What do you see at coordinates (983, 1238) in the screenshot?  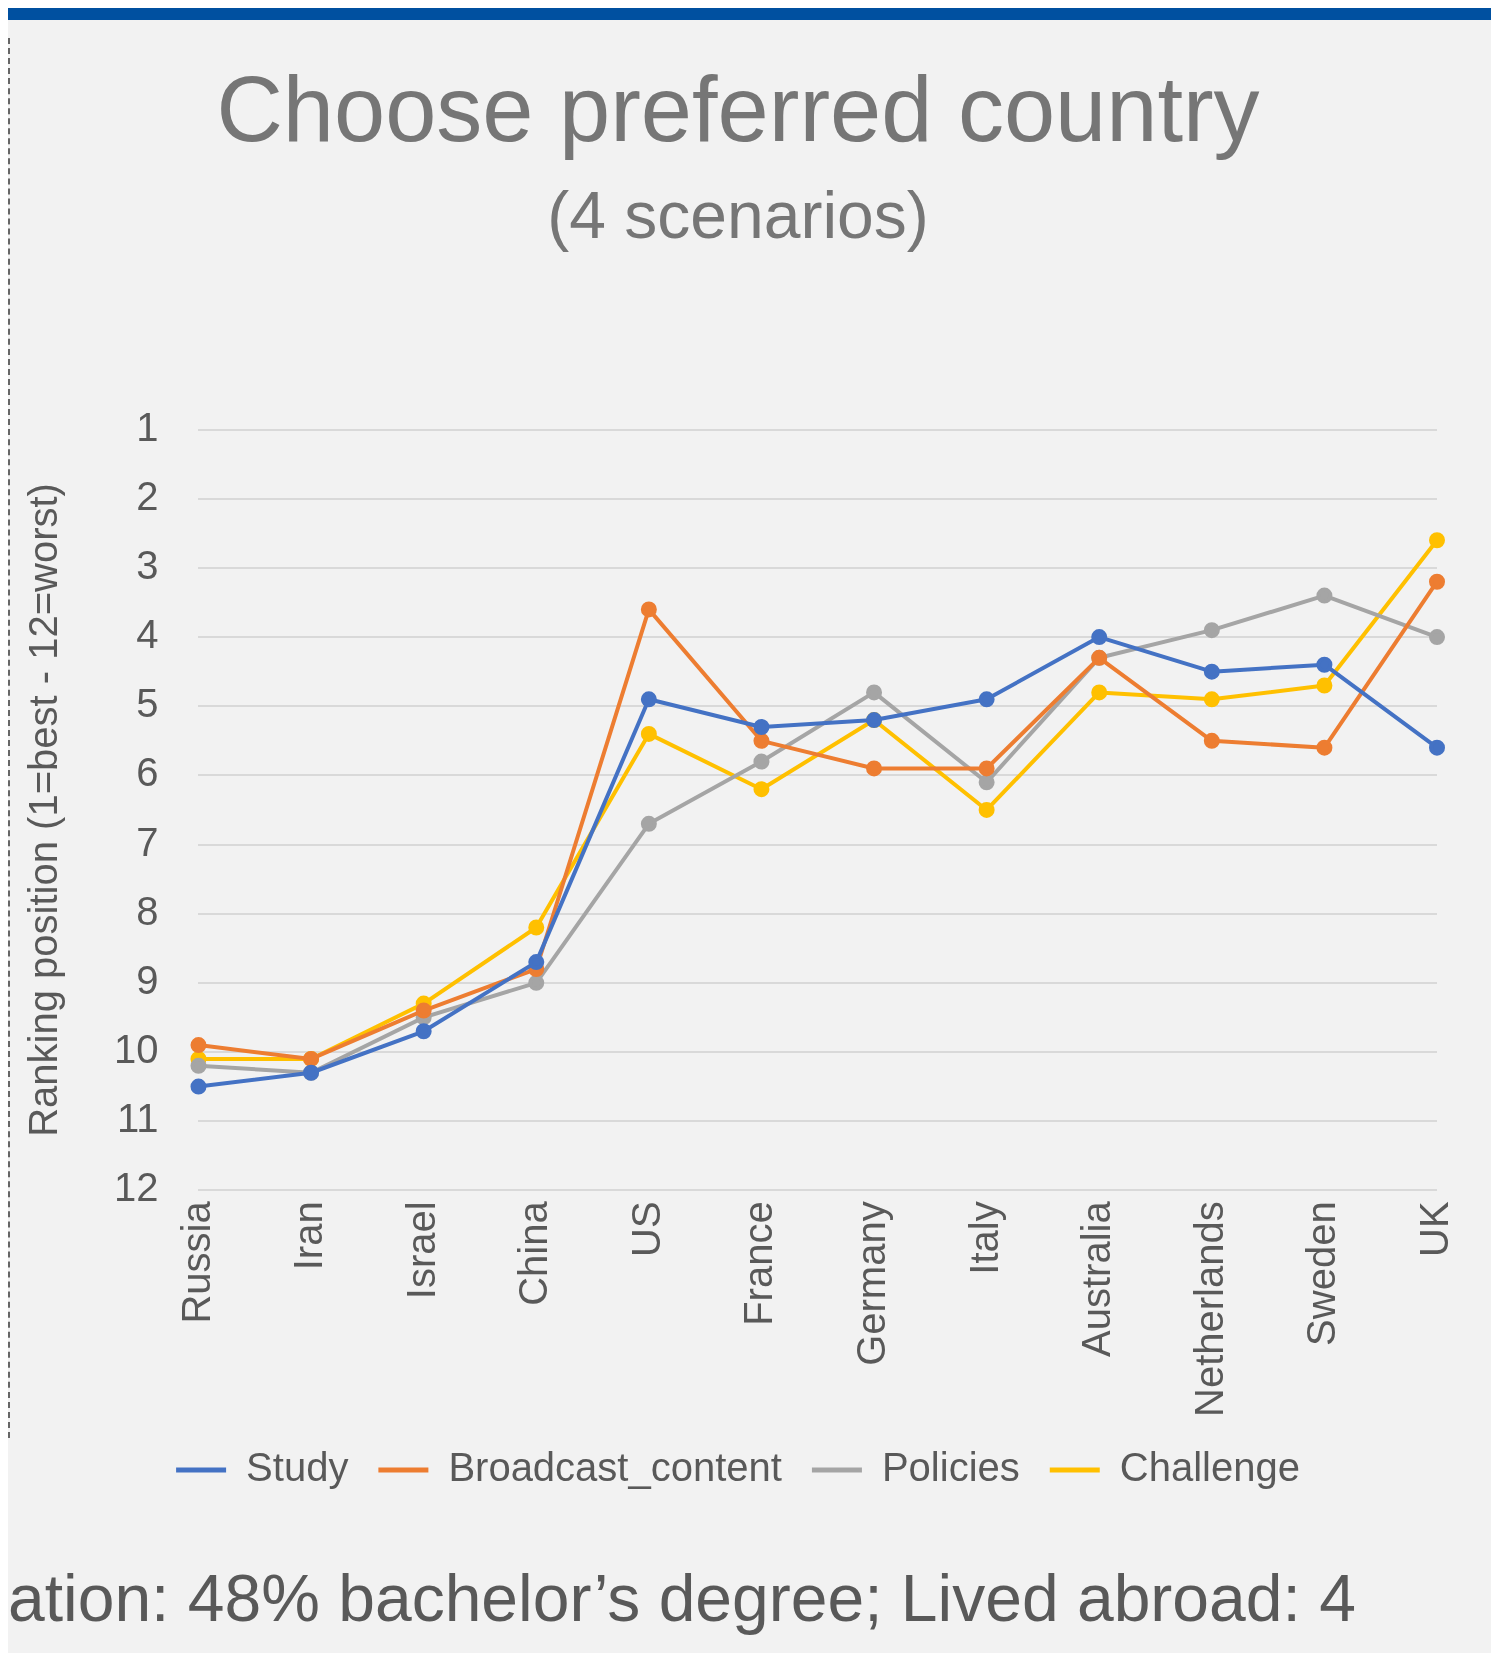 I see `x-tick-label: Italy` at bounding box center [983, 1238].